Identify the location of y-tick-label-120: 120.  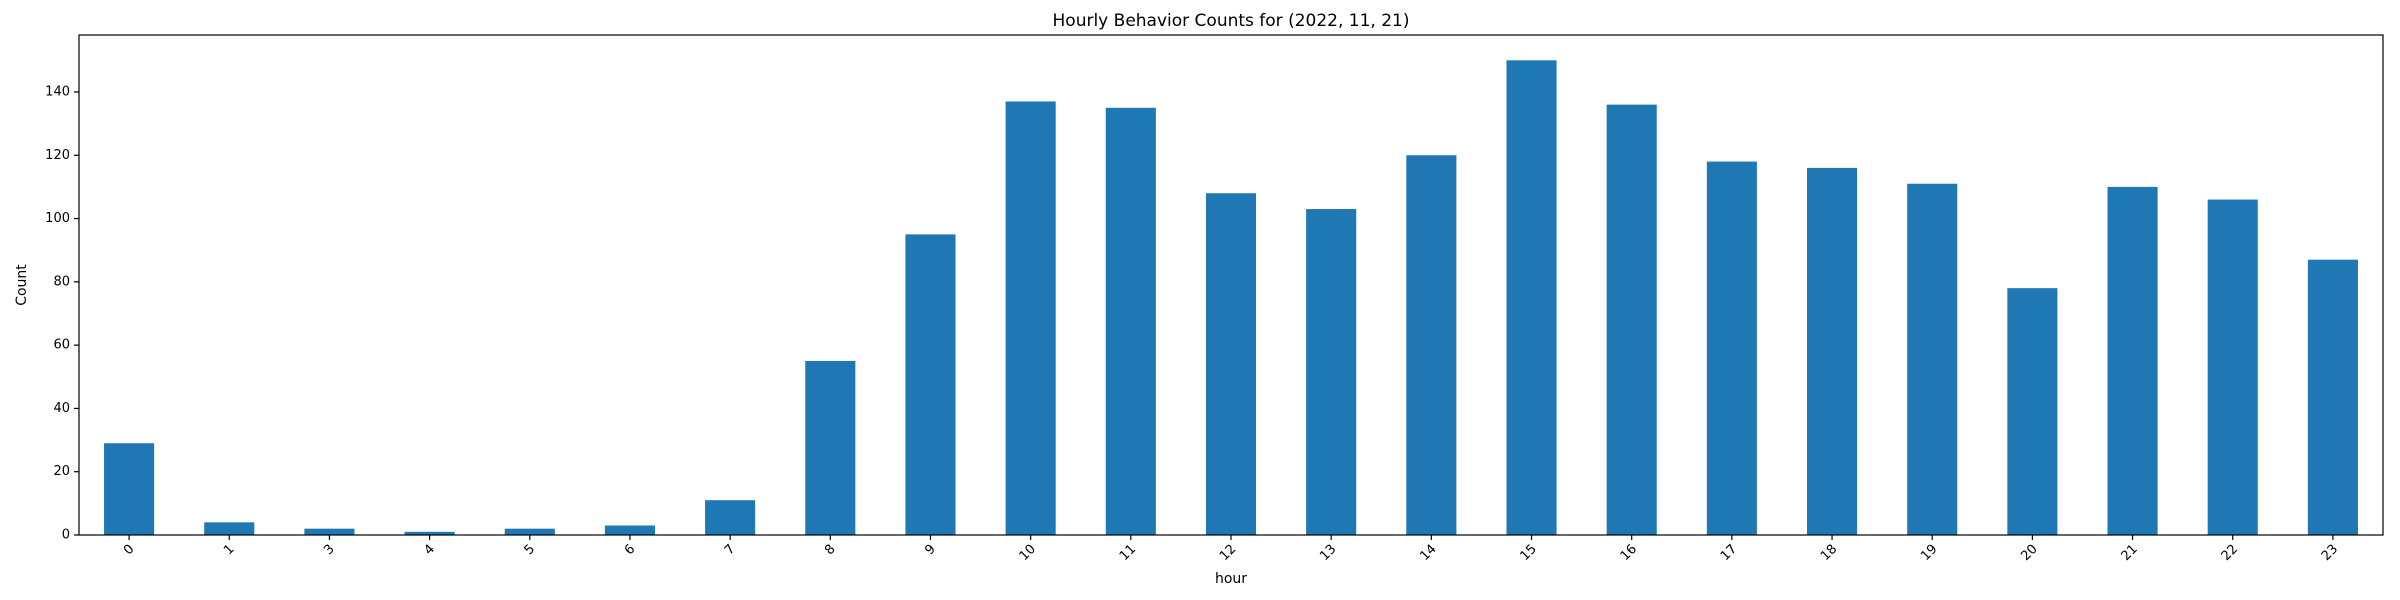
(57, 155).